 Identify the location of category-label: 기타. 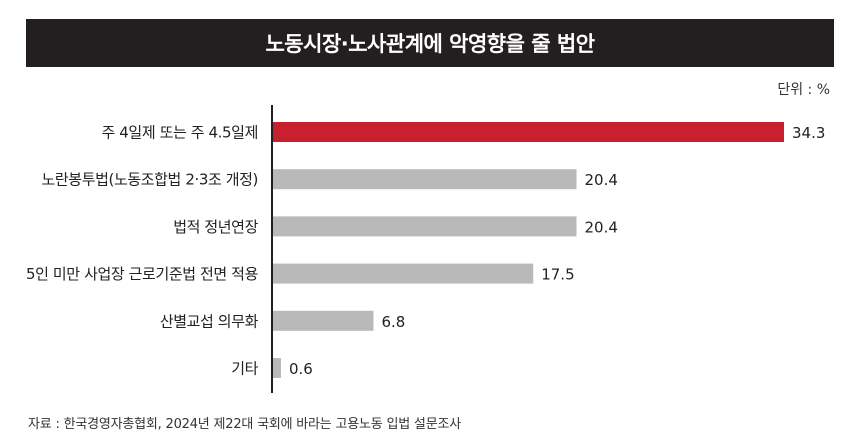
(244, 369).